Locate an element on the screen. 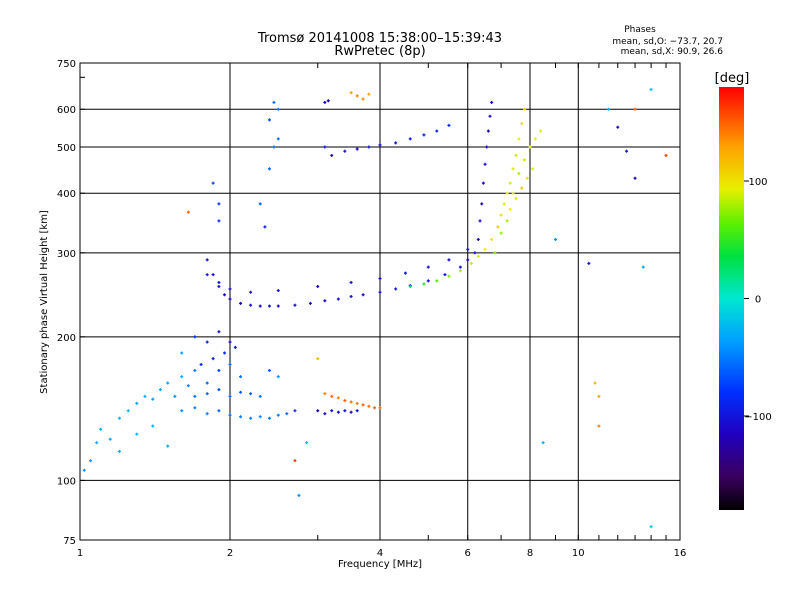 The image size is (800, 604). legend-title: Phases is located at coordinates (640, 30).